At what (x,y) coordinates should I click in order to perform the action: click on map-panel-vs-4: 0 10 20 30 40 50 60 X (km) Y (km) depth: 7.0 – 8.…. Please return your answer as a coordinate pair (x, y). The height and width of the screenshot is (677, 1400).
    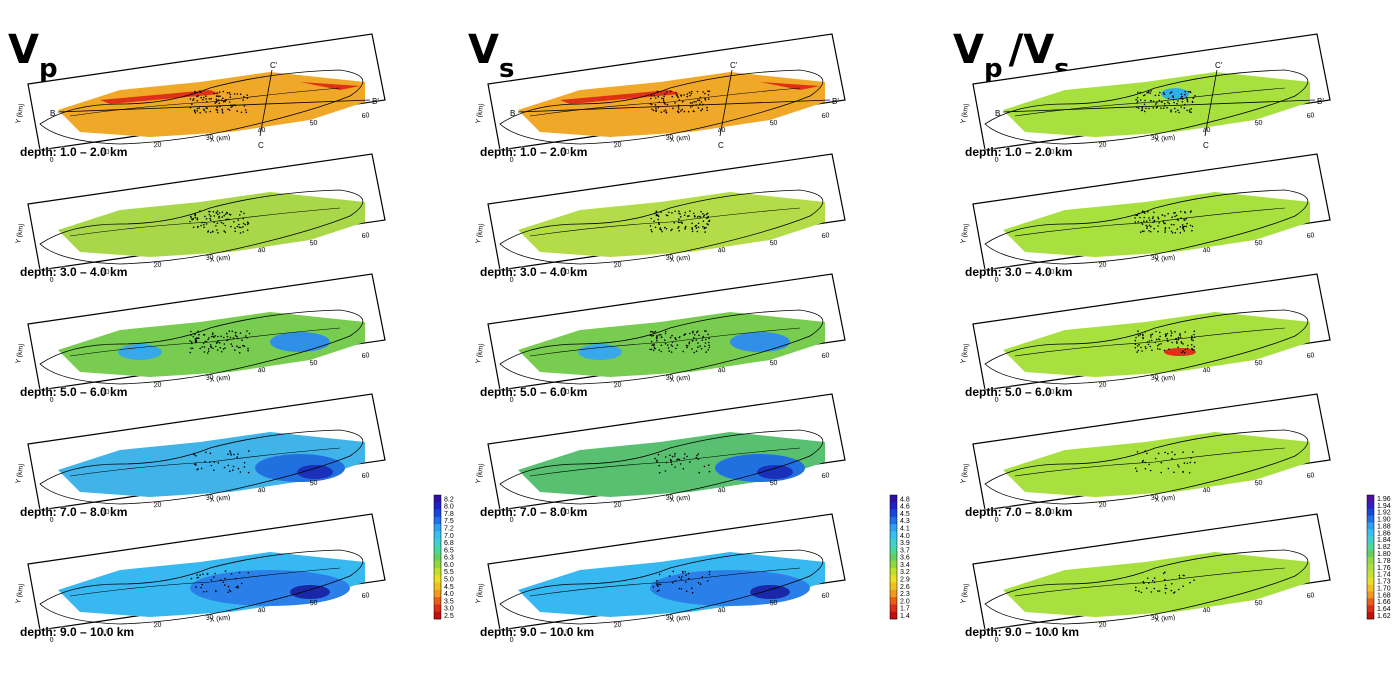
    Looking at the image, I should click on (658, 458).